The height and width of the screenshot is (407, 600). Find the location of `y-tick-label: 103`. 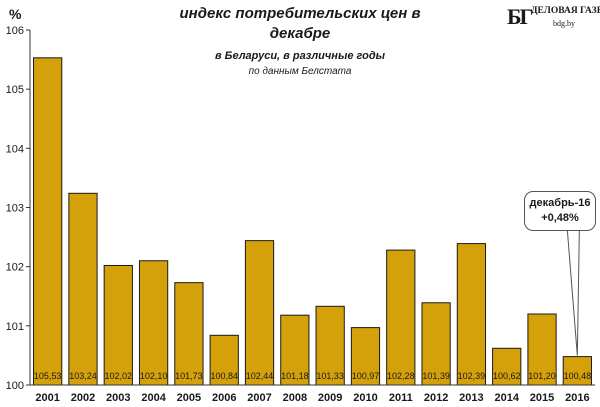

y-tick-label: 103 is located at coordinates (15, 209).